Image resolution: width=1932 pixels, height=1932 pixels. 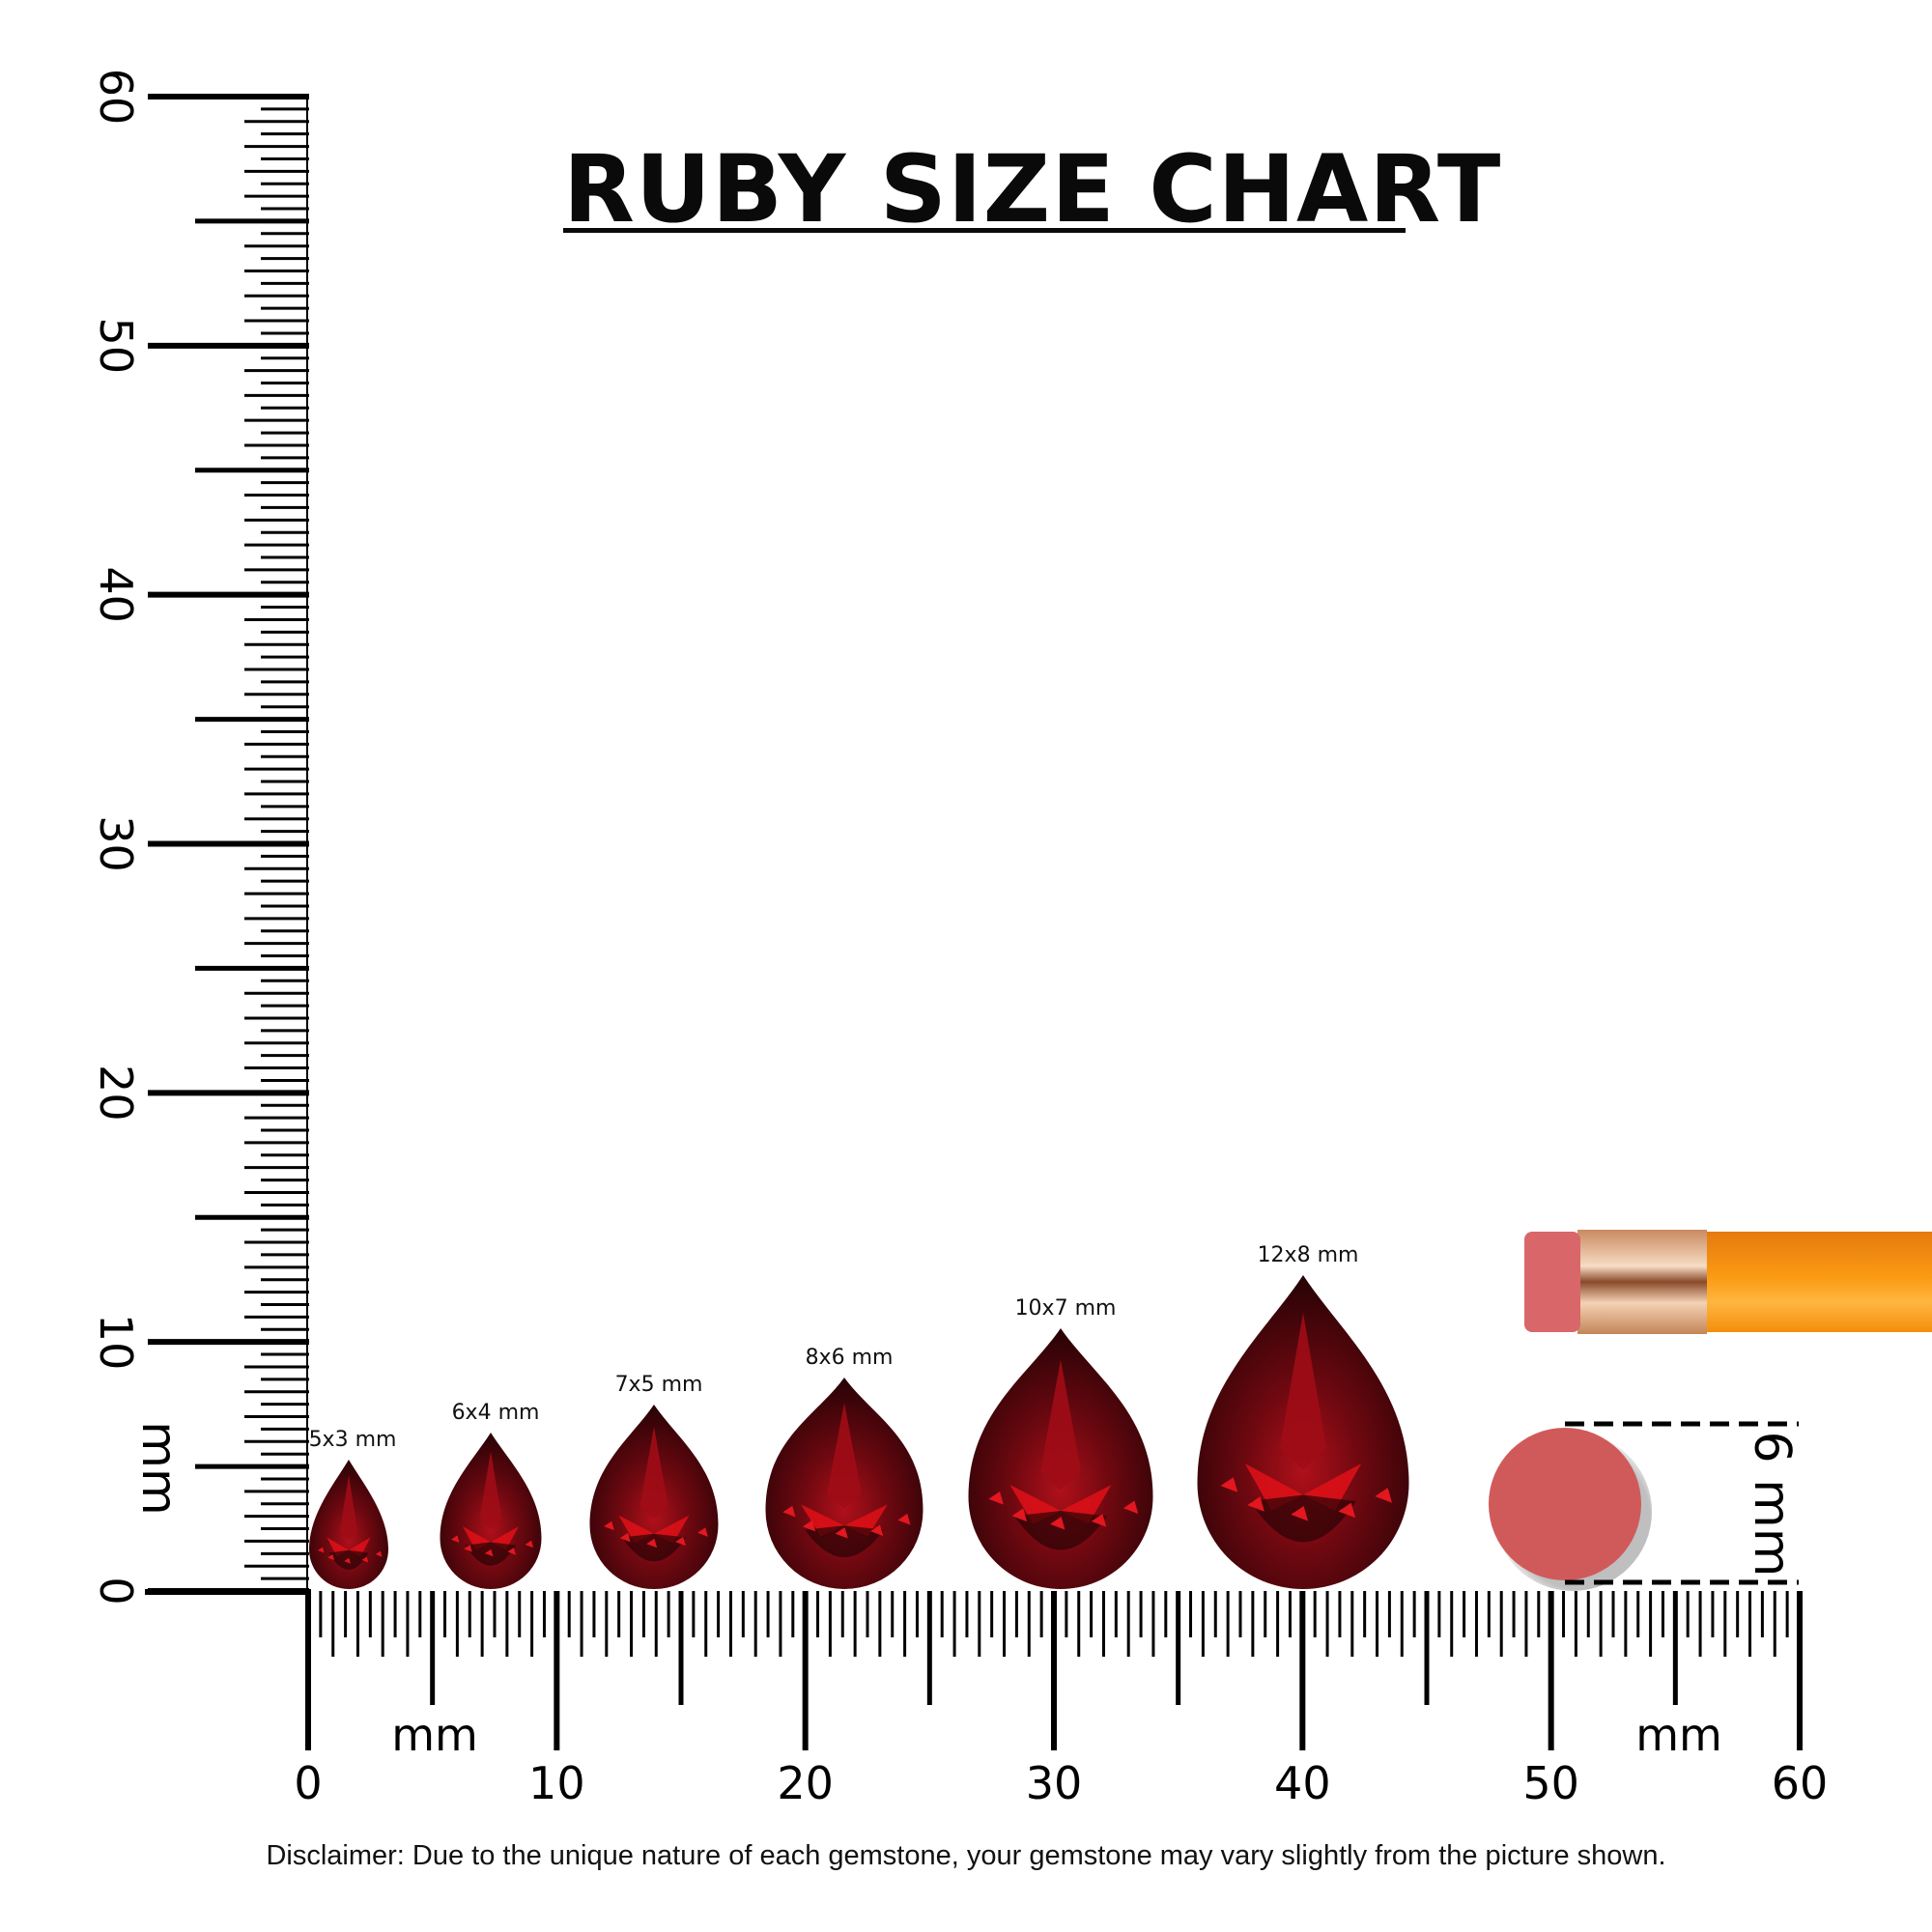 What do you see at coordinates (556, 1783) in the screenshot?
I see `horizontal-ruler-label: 10` at bounding box center [556, 1783].